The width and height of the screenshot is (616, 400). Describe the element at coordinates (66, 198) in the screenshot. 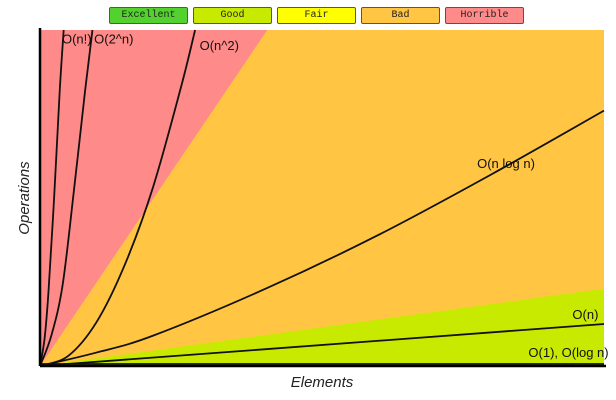

I see `curve-o-2-n` at that location.